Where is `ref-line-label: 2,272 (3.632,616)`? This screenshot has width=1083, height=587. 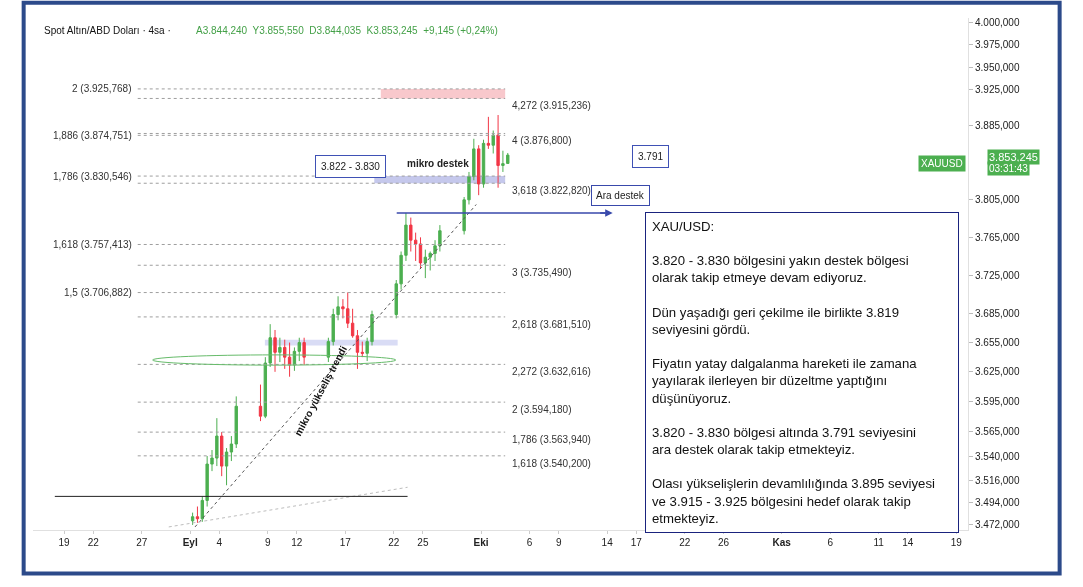
ref-line-label: 2,272 (3.632,616) is located at coordinates (551, 371).